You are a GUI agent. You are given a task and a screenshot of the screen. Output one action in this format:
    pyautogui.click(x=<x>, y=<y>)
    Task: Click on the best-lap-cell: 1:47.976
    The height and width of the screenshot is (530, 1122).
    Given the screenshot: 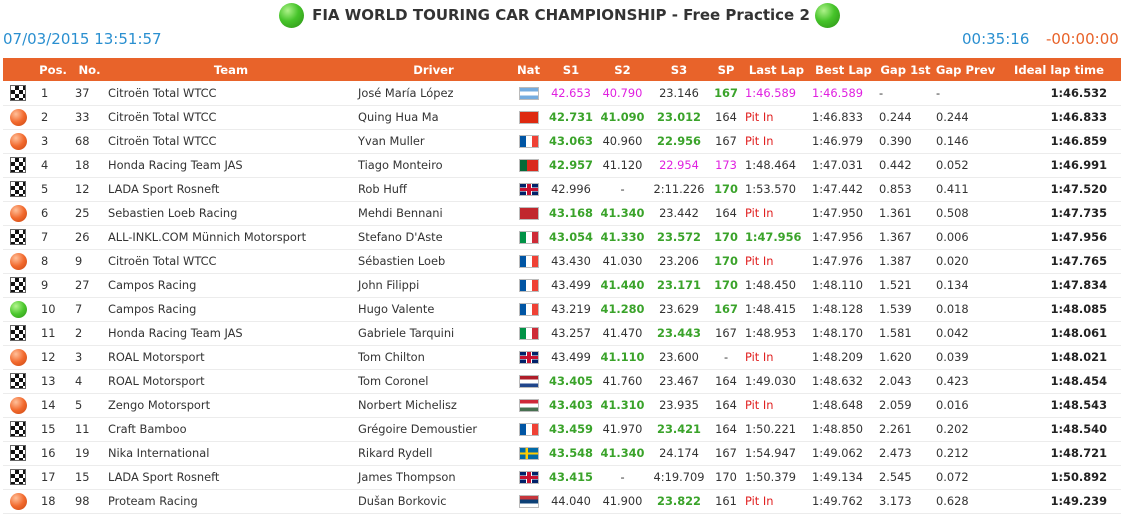 What is the action you would take?
    pyautogui.click(x=843, y=261)
    